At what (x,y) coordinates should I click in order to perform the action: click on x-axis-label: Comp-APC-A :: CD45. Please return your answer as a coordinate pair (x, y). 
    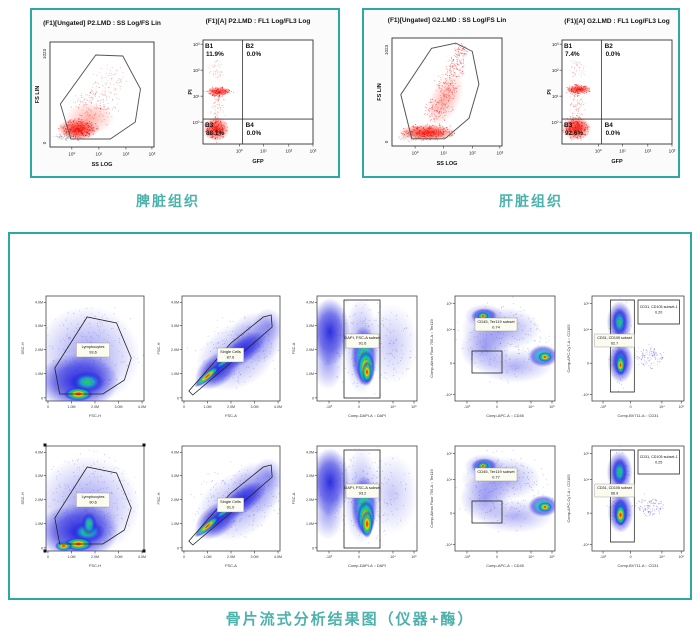
    Looking at the image, I should click on (505, 415).